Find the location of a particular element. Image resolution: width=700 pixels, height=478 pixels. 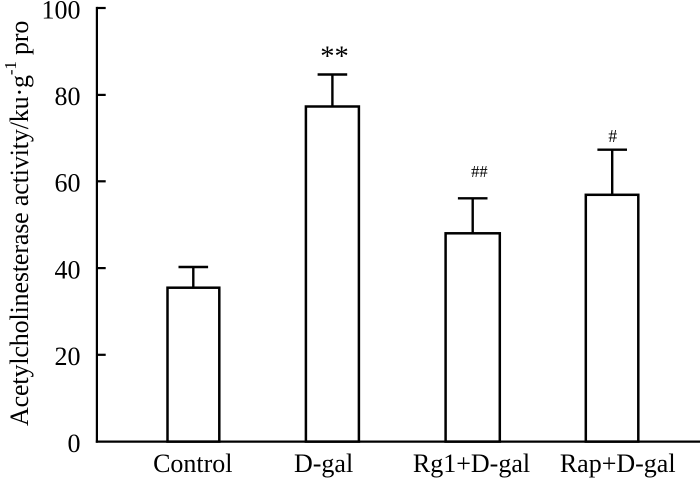

svg-text: Control is located at coordinates (192, 463).